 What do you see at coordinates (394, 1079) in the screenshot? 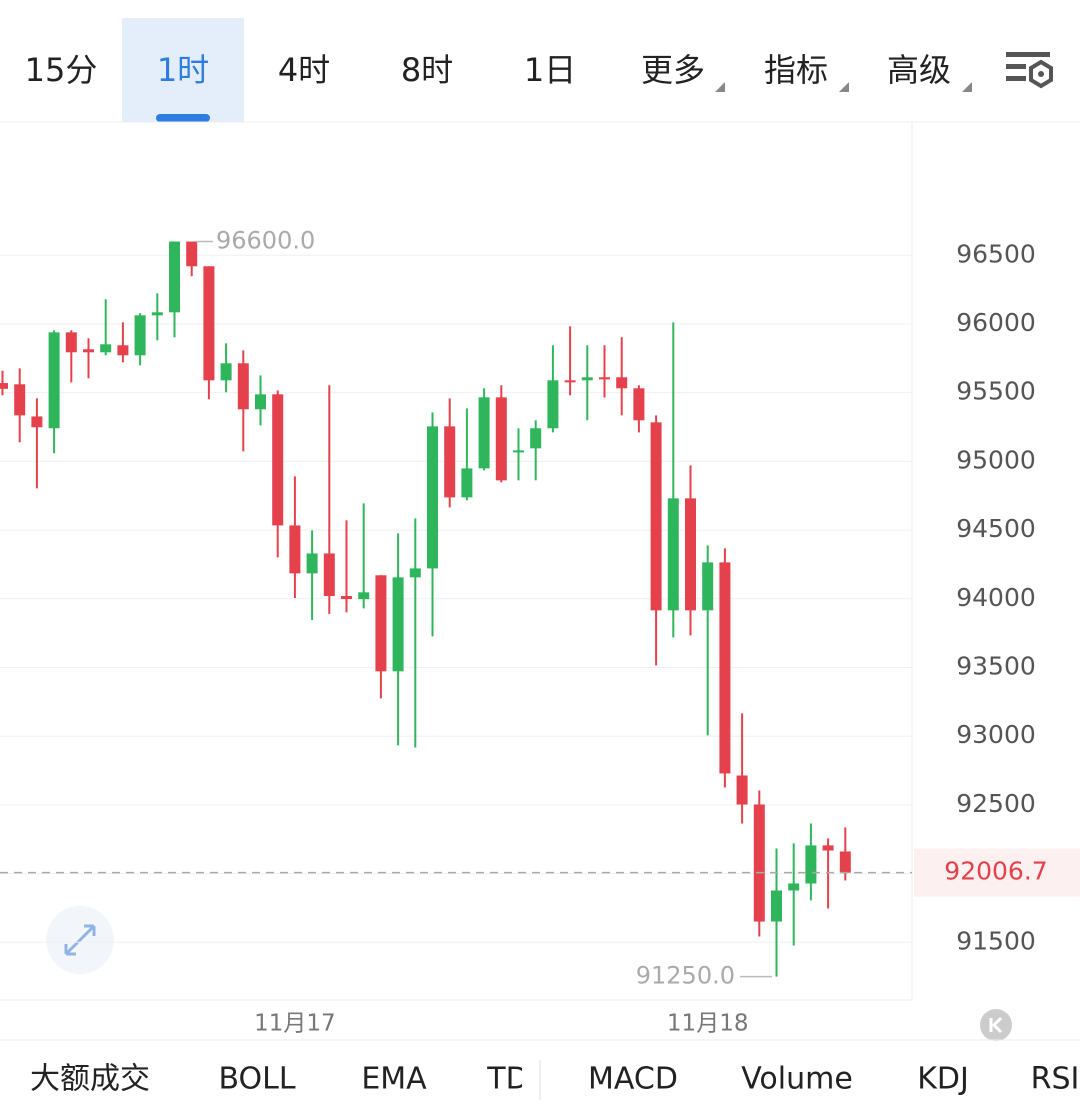
I see `indicator-tab: EMA` at bounding box center [394, 1079].